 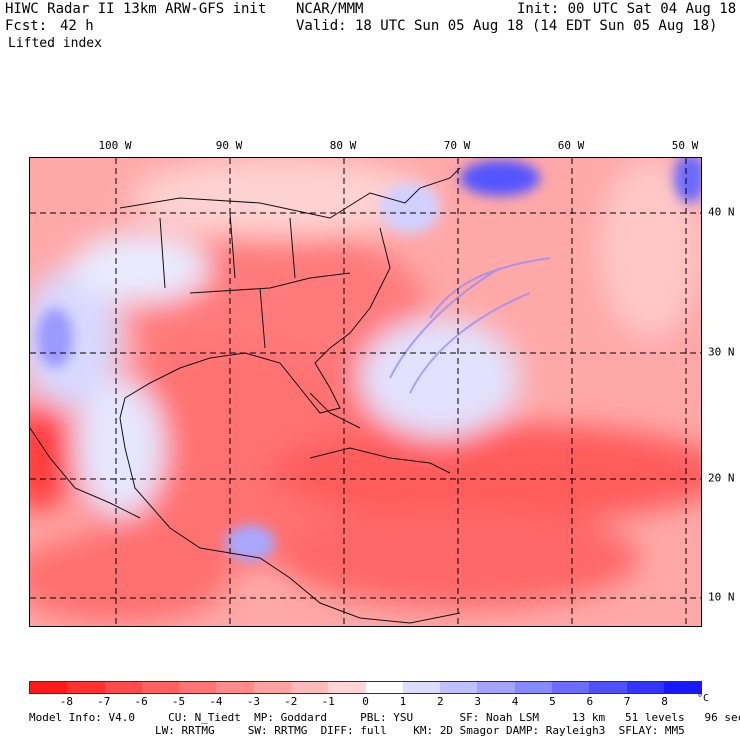 I want to click on colorbar-tick-label: 5, so click(x=552, y=701).